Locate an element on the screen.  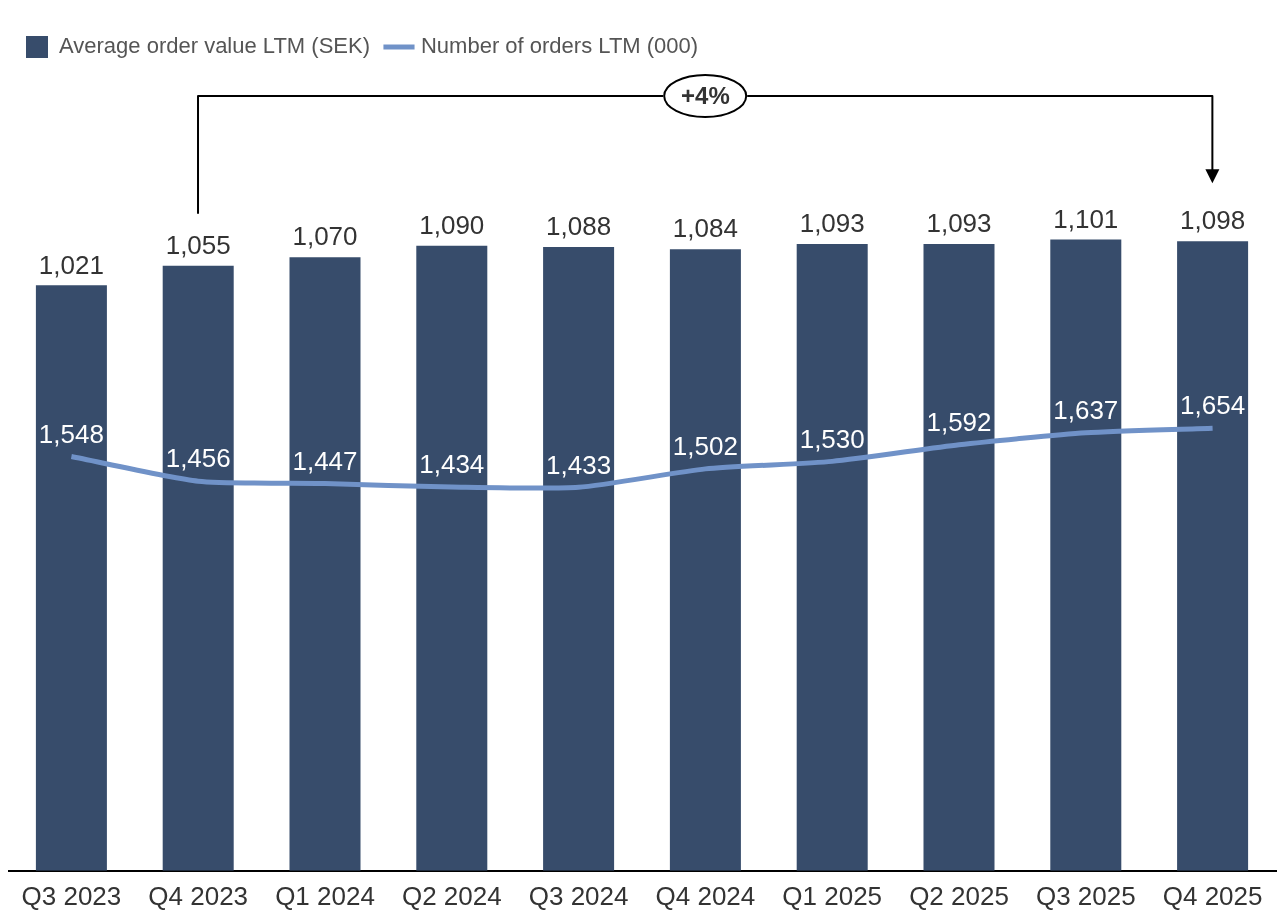
x-tick-label: Q3 2025 is located at coordinates (1085, 895).